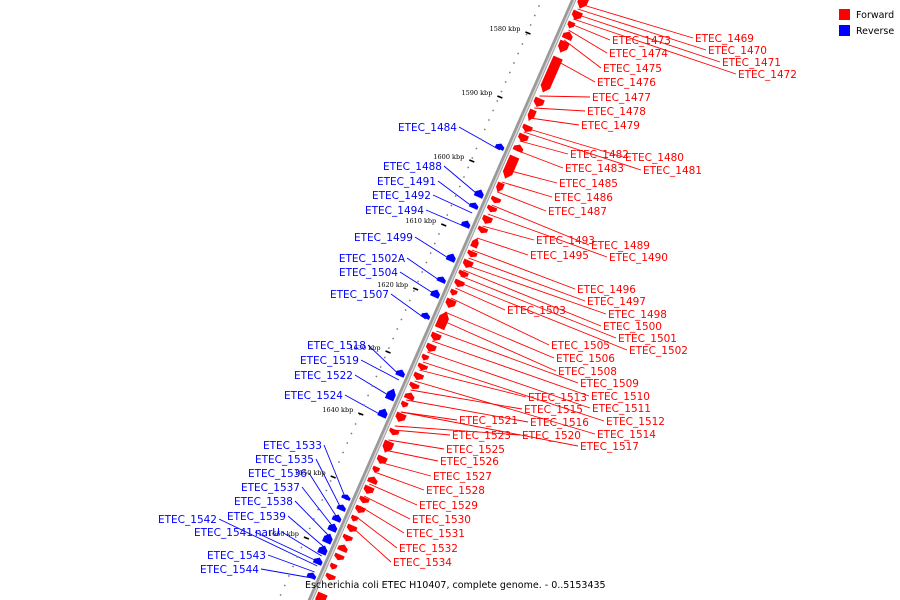  What do you see at coordinates (583, 198) in the screenshot?
I see `gene-label-etec-1486: ETEC_1486` at bounding box center [583, 198].